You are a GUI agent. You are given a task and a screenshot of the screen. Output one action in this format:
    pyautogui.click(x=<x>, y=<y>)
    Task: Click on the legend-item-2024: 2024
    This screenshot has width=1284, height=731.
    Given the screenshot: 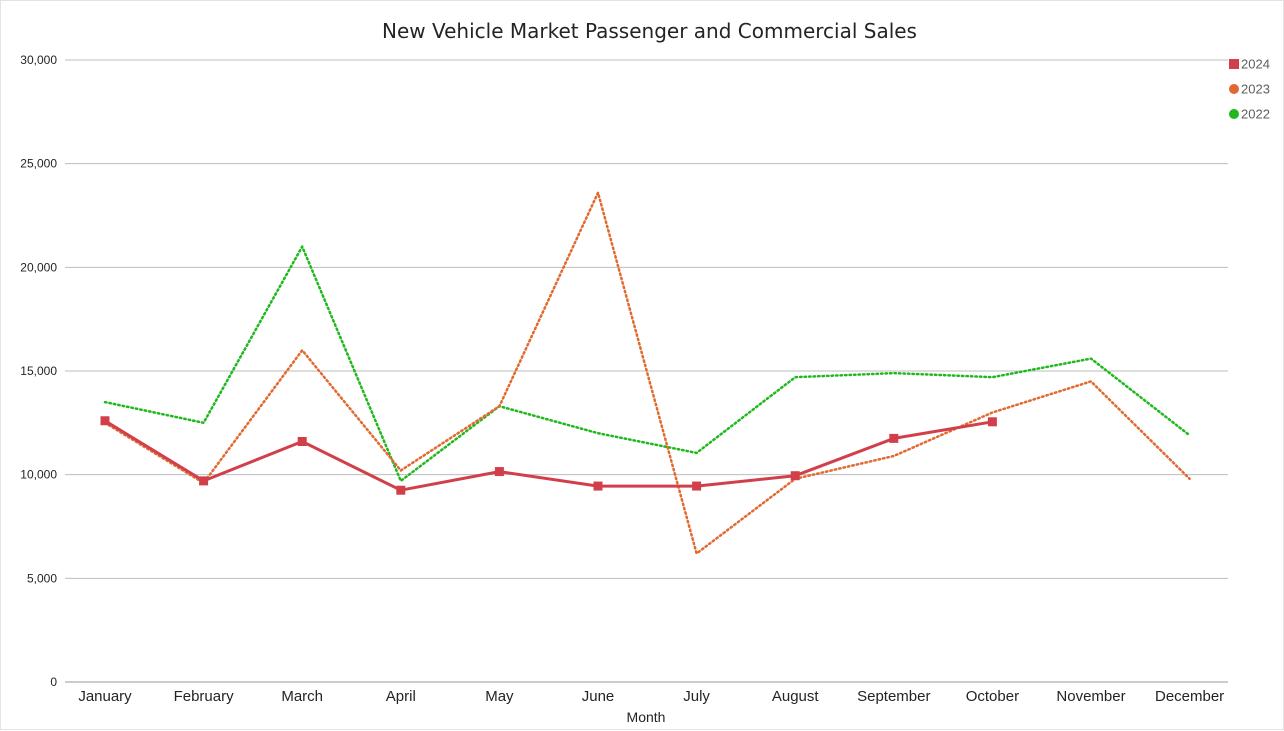 What is the action you would take?
    pyautogui.click(x=1249, y=64)
    